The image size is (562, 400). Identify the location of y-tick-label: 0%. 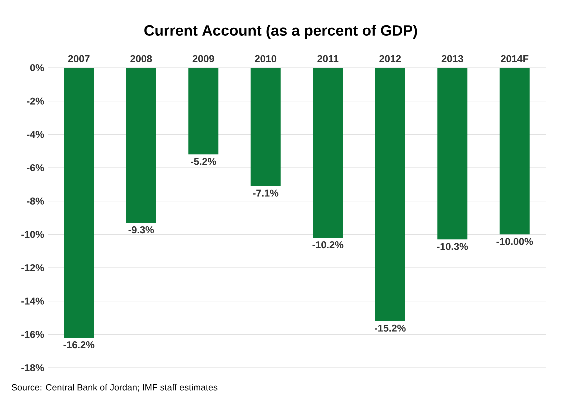
(37, 68).